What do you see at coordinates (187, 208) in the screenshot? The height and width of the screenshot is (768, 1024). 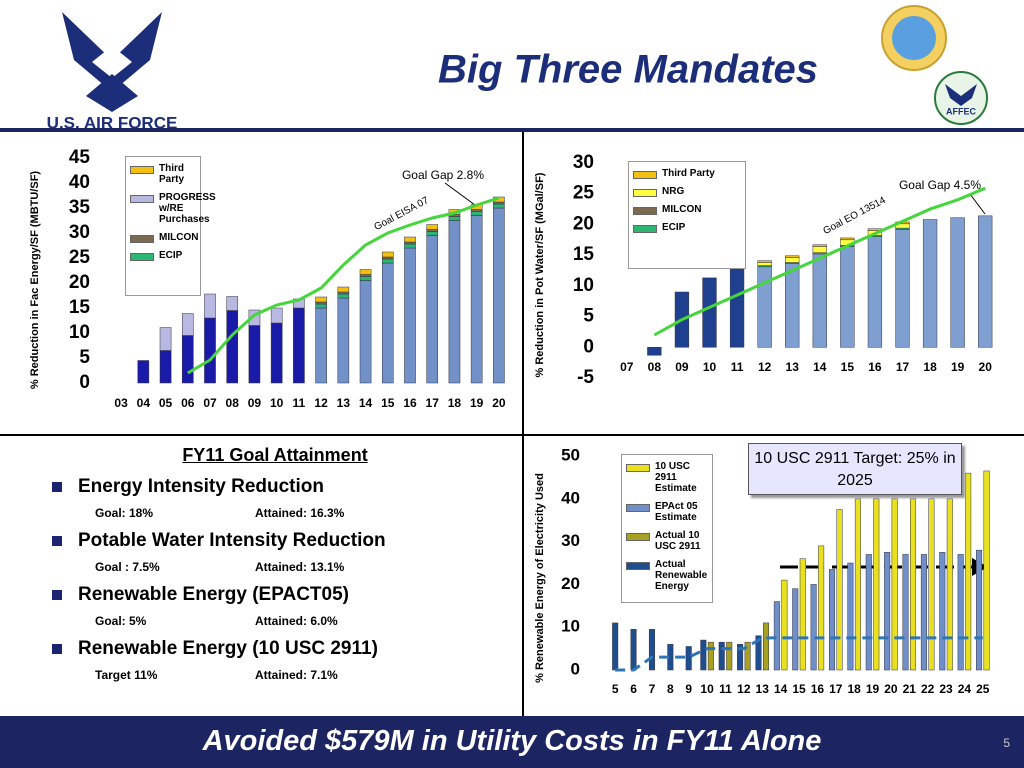 I see `legend-label: PROGRESS w/RE Purchases` at bounding box center [187, 208].